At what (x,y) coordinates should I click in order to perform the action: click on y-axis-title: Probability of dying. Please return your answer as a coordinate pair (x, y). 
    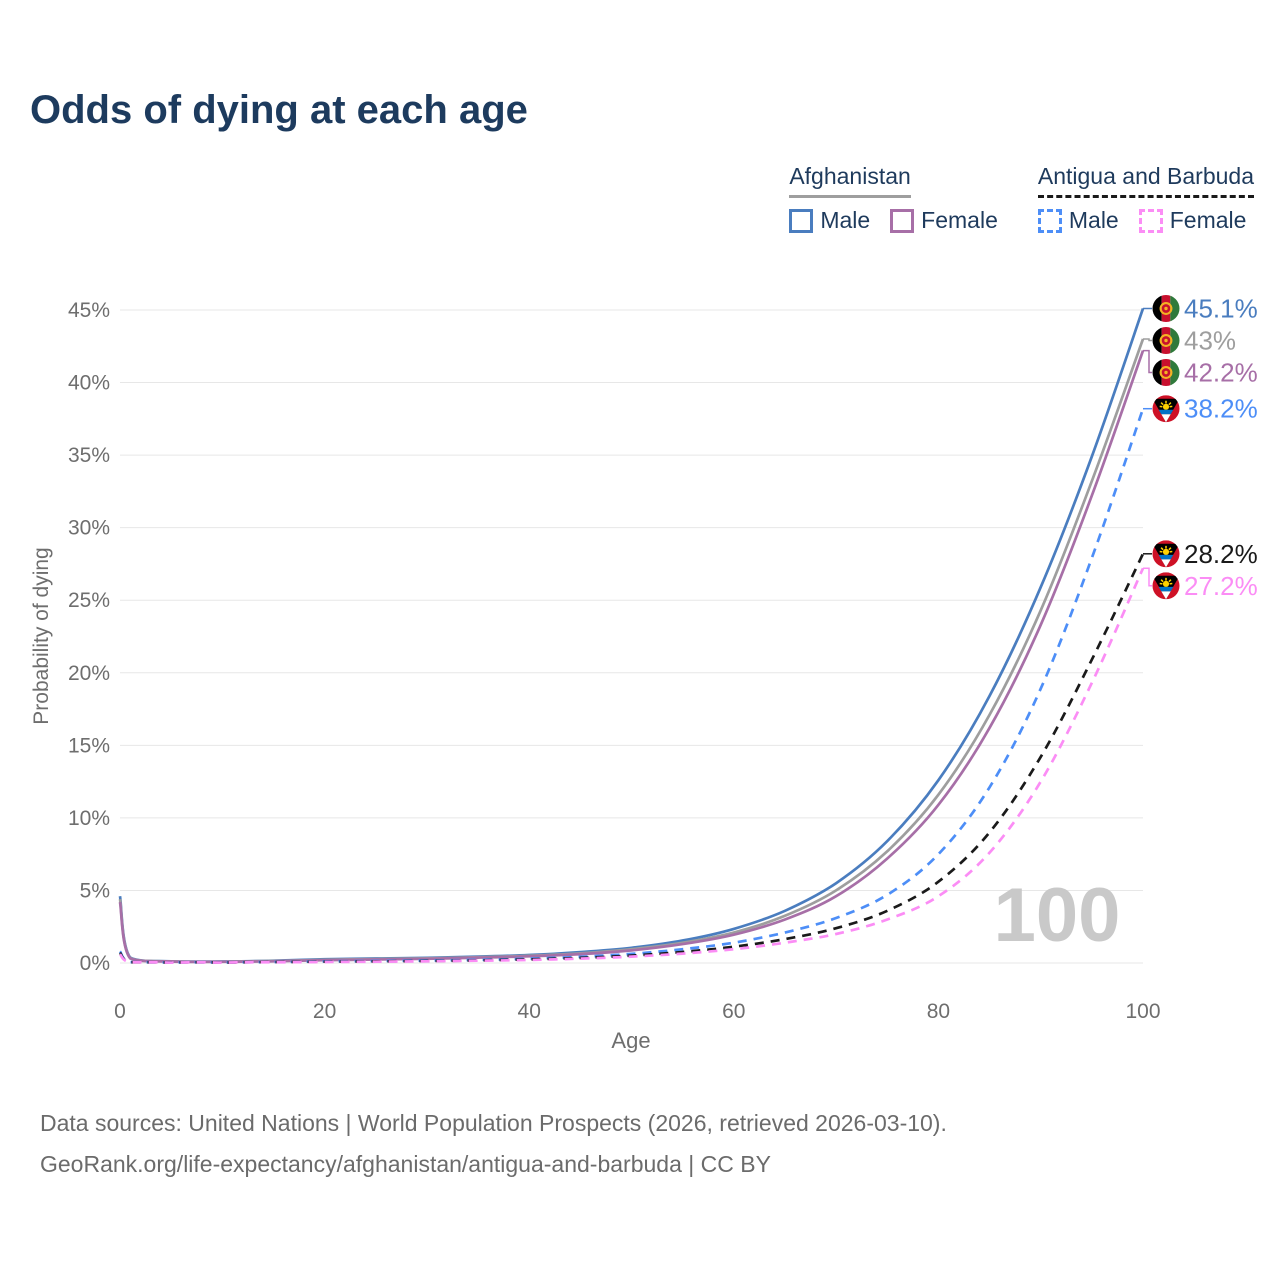
    Looking at the image, I should click on (41, 635).